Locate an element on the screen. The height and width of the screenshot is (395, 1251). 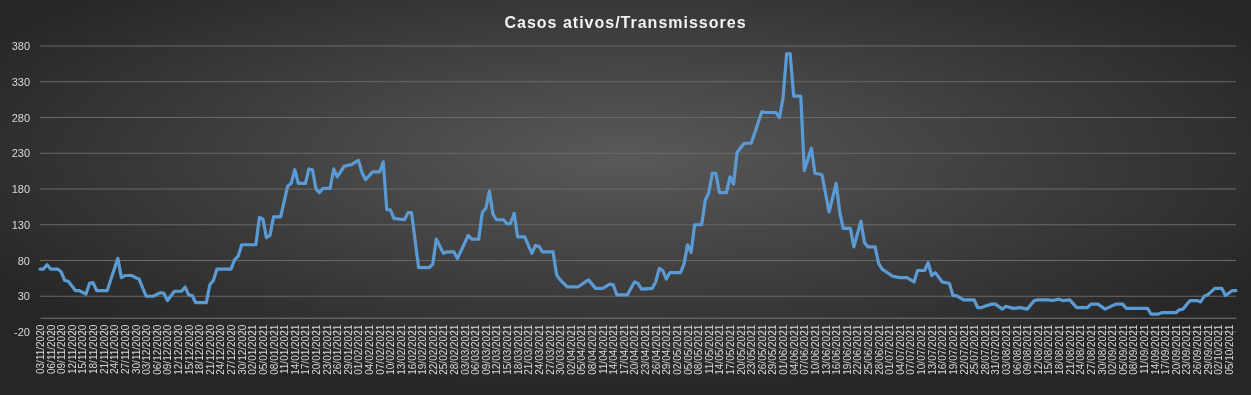
y-tick-label: 230 is located at coordinates (20, 153).